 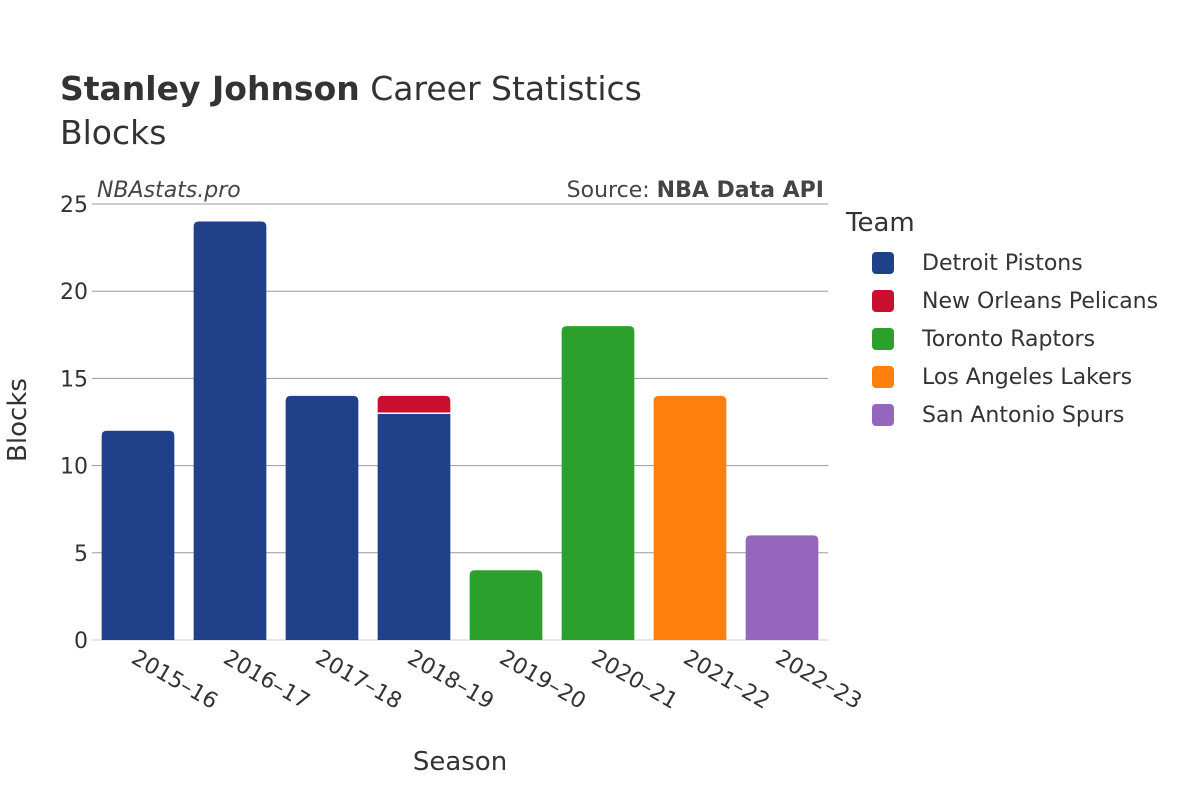 I want to click on y-axis-title: Blocks, so click(x=18, y=420).